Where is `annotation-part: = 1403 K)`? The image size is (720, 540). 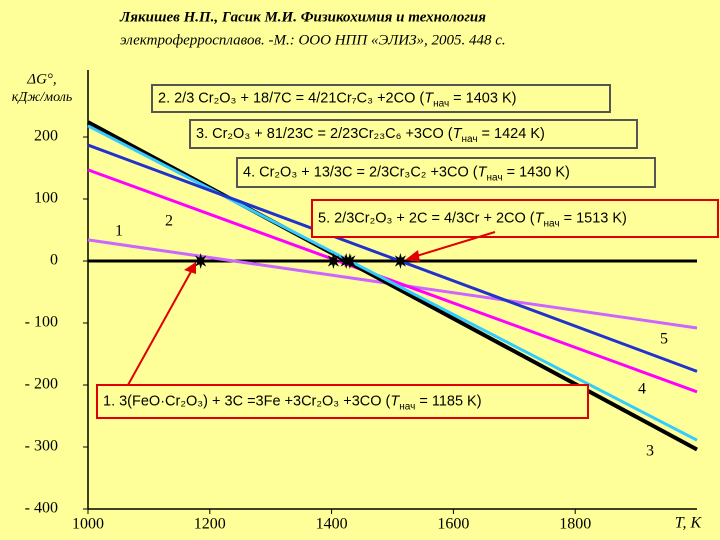 annotation-part: = 1403 K) is located at coordinates (482, 98).